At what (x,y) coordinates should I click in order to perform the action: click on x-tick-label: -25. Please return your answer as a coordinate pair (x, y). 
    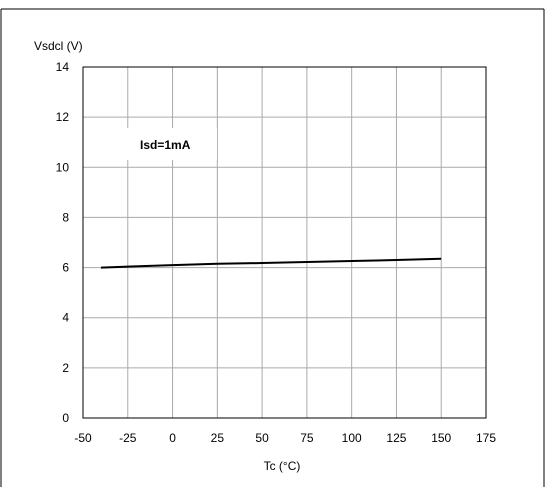
    Looking at the image, I should click on (128, 438).